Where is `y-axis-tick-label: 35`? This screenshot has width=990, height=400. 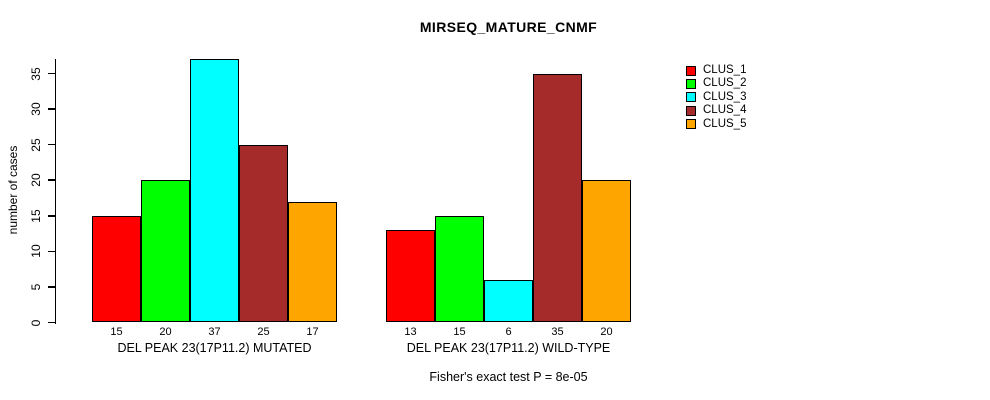 y-axis-tick-label: 35 is located at coordinates (36, 73).